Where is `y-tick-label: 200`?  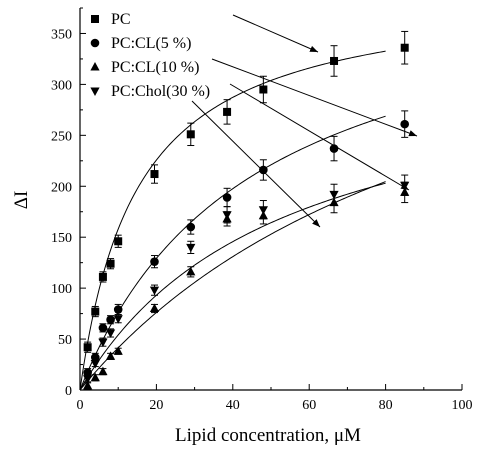
y-tick-label: 200 is located at coordinates (61, 187).